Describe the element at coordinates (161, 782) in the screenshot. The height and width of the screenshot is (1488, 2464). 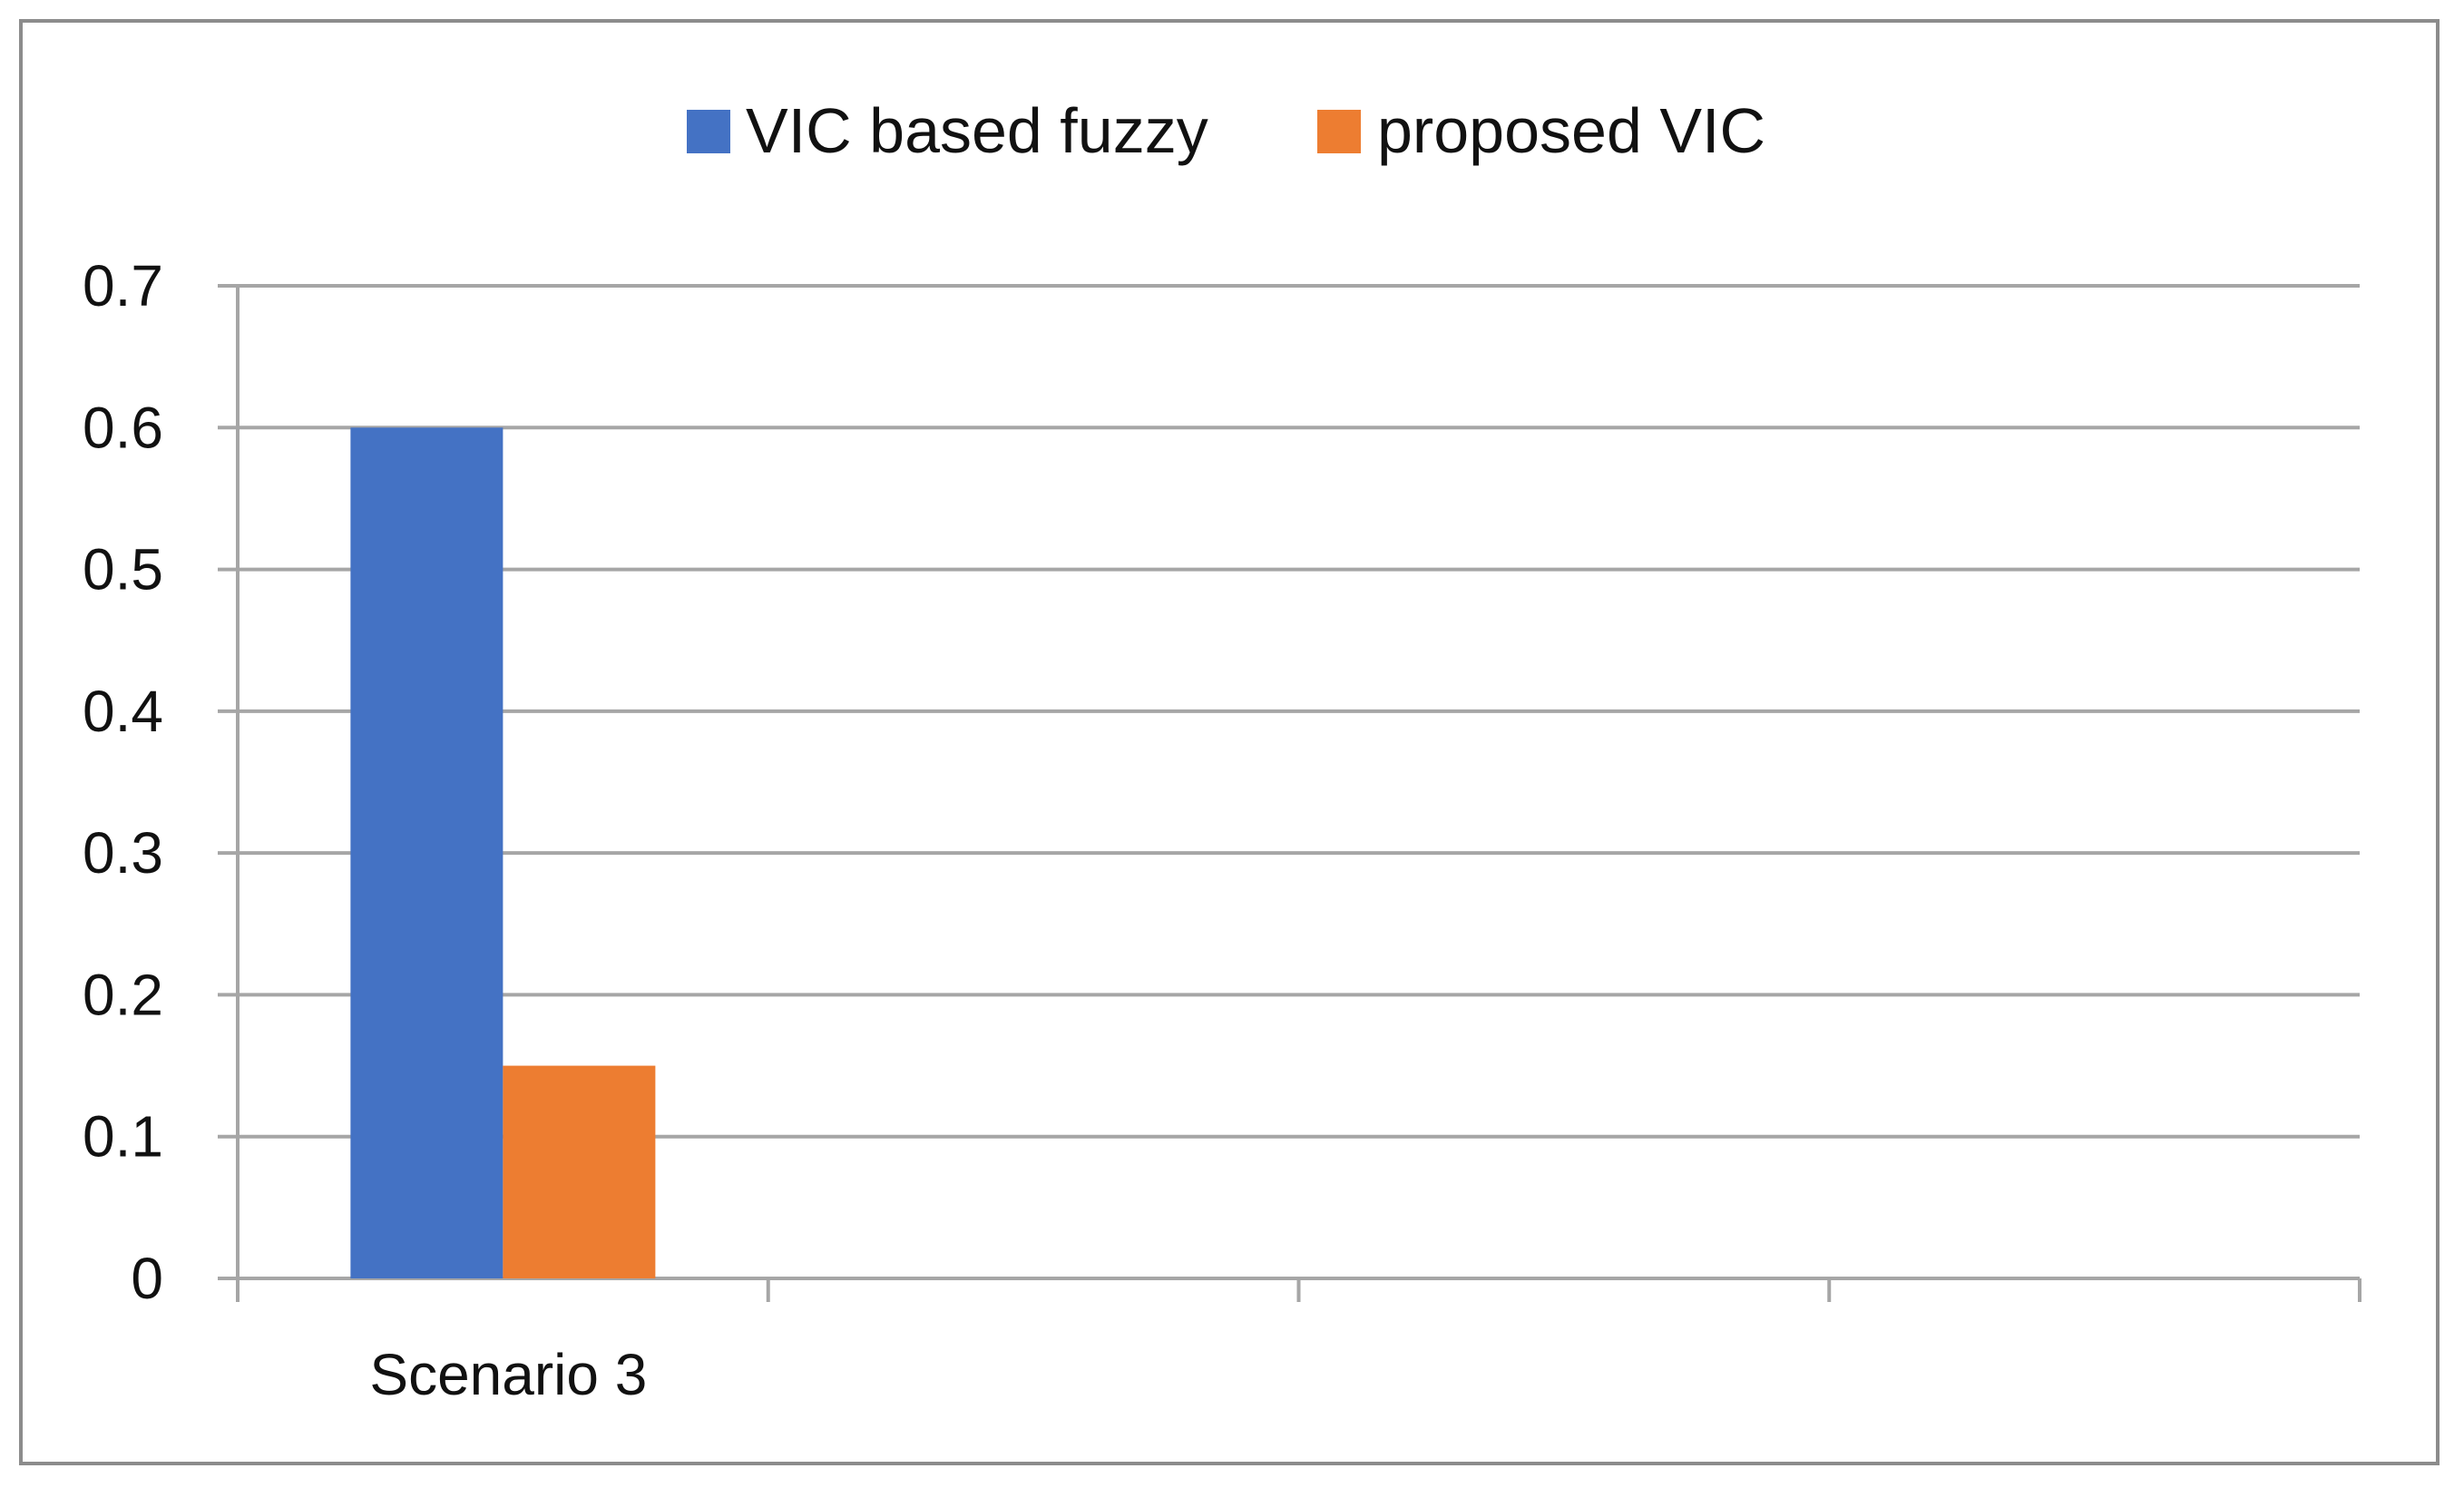
I see `y-axis: 0 0.1 0.2 0.3 0.4 0.5 0.6 0.7` at that location.